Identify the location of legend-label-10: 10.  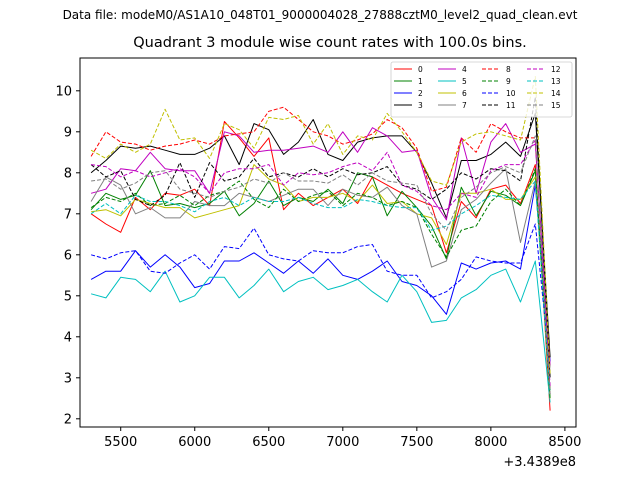
(511, 93).